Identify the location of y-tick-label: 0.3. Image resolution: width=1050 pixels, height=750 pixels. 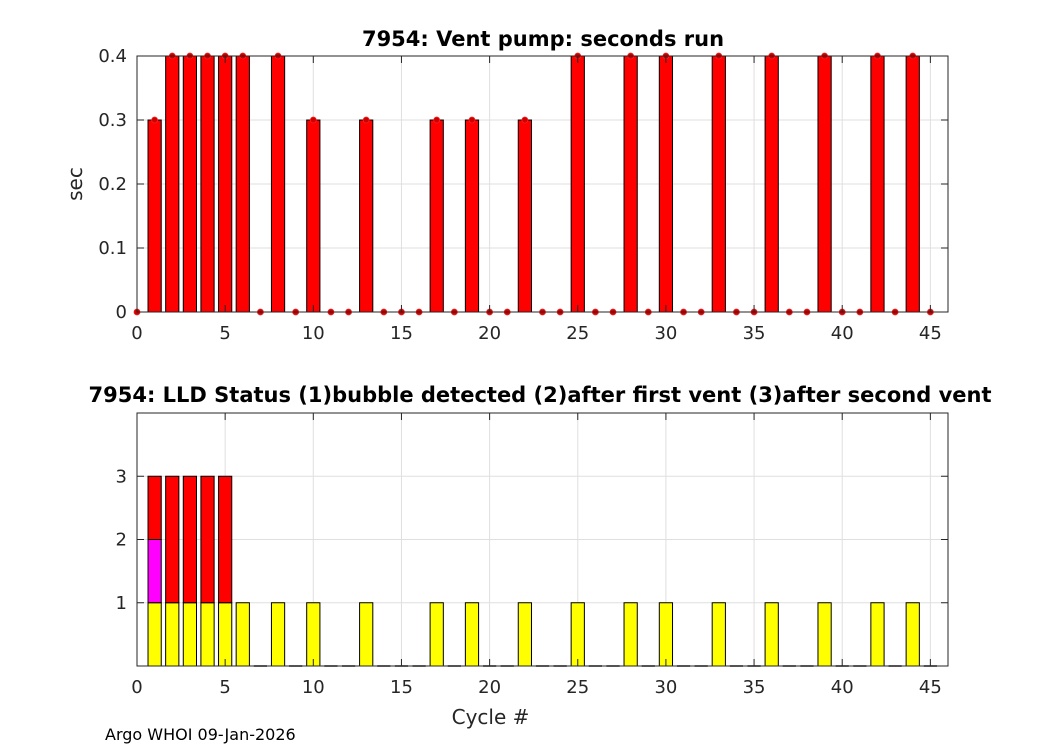
(112, 120).